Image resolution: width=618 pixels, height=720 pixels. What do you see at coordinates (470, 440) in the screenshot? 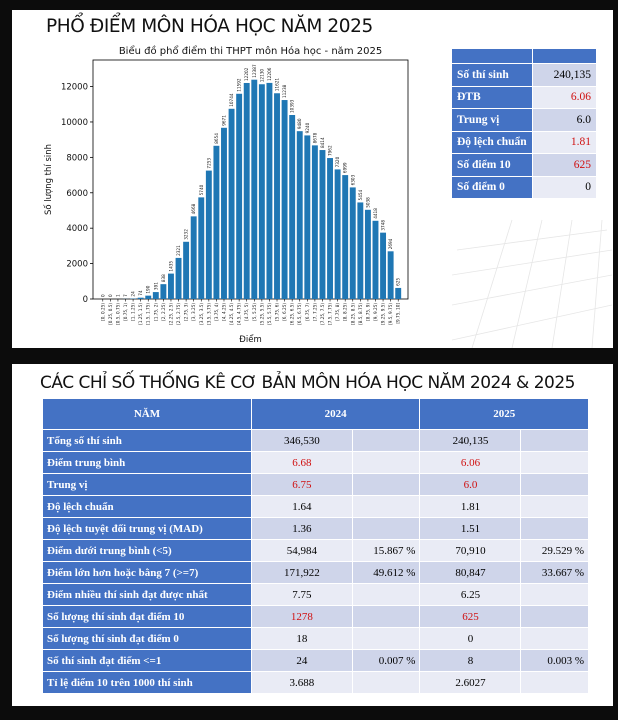
I see `value-2025: 240,135` at bounding box center [470, 440].